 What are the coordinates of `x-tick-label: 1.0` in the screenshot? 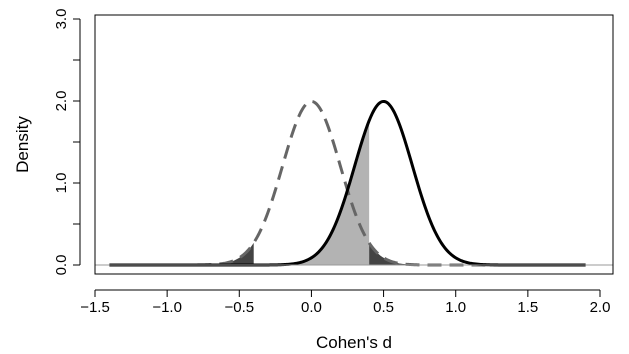 It's located at (455, 307).